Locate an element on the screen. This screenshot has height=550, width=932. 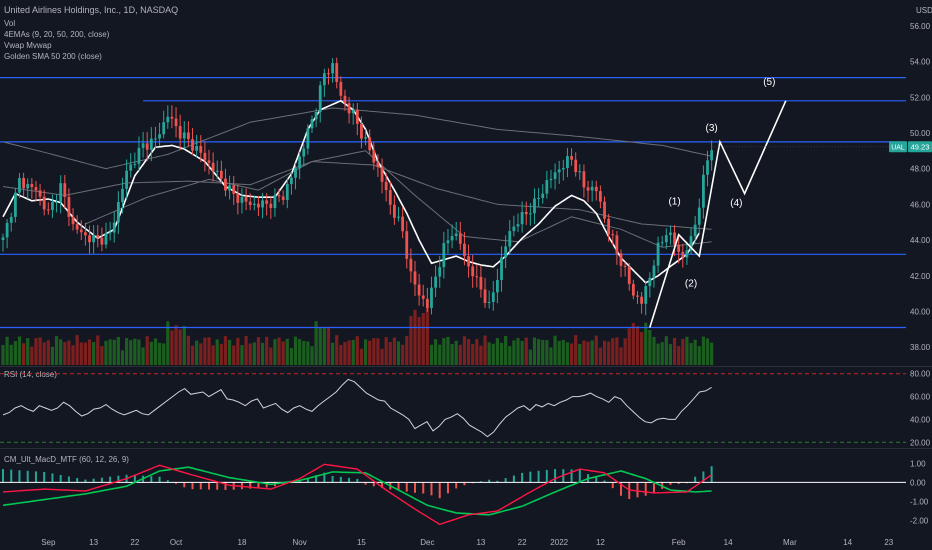
wave-path is located at coordinates (718, 214).